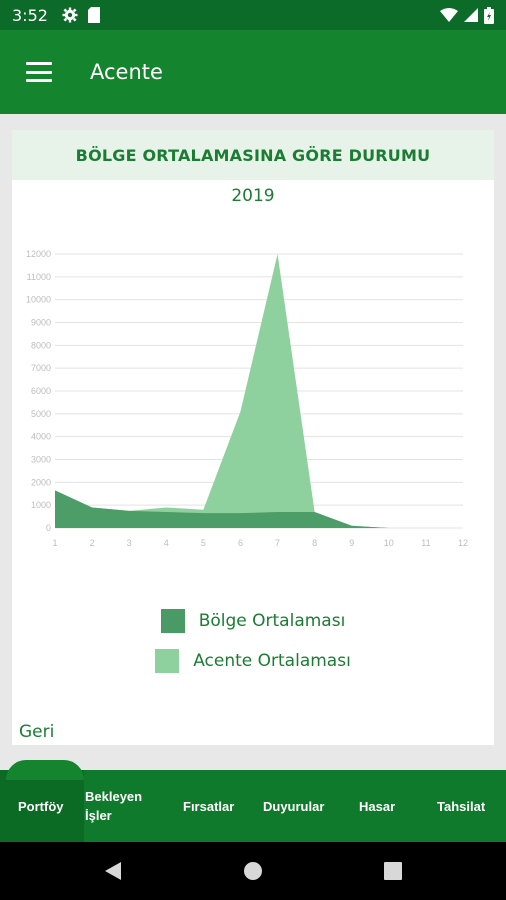 The image size is (506, 900). What do you see at coordinates (41, 414) in the screenshot?
I see `y-tick-label: 5000` at bounding box center [41, 414].